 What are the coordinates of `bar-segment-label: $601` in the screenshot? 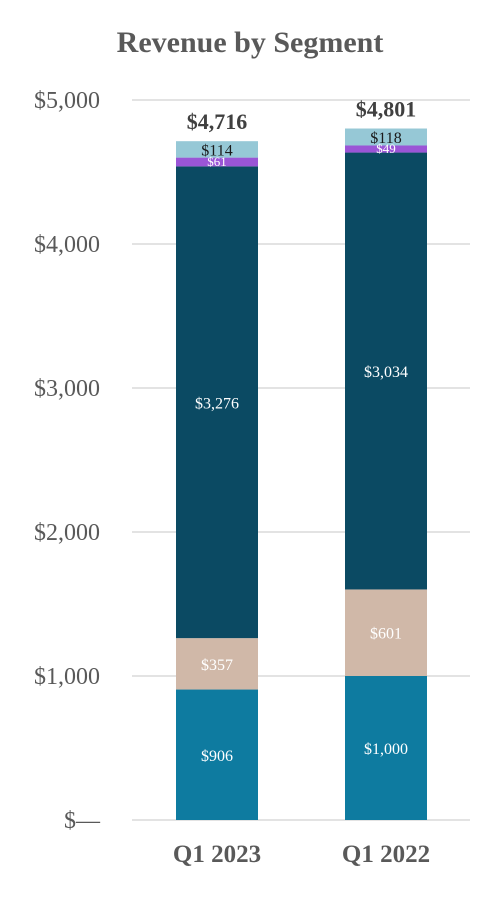 It's located at (386, 634).